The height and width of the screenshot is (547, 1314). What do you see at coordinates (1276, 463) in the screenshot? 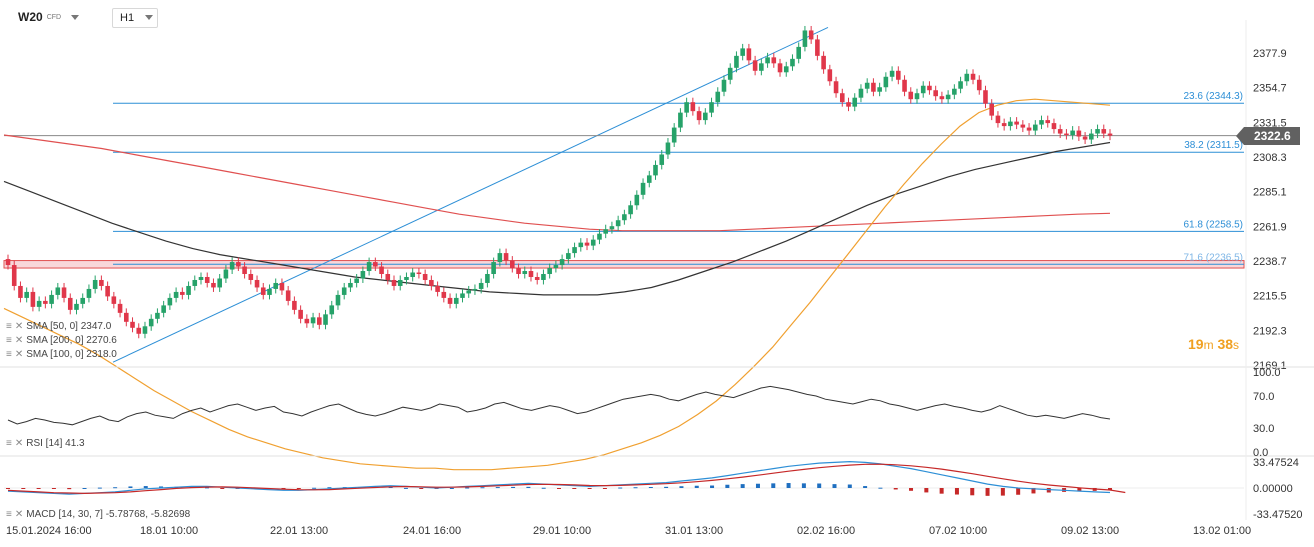
I see `macd-tick-label: 33.47524` at bounding box center [1276, 463].